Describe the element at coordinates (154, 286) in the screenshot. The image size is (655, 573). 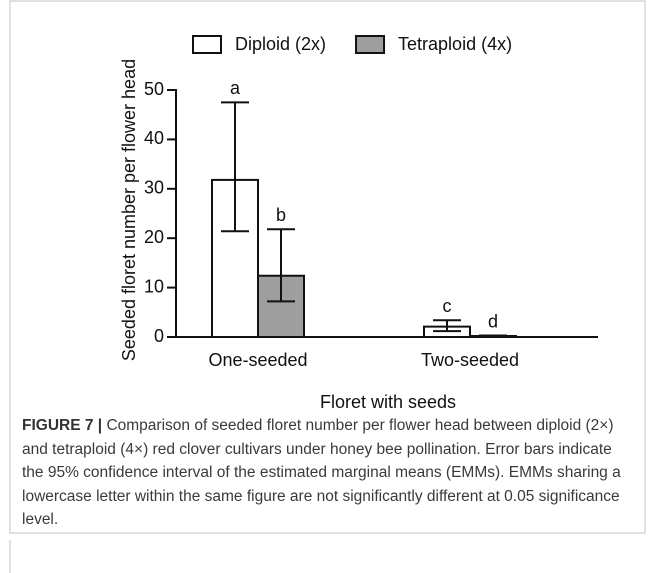
I see `y-tick-label: 10` at that location.